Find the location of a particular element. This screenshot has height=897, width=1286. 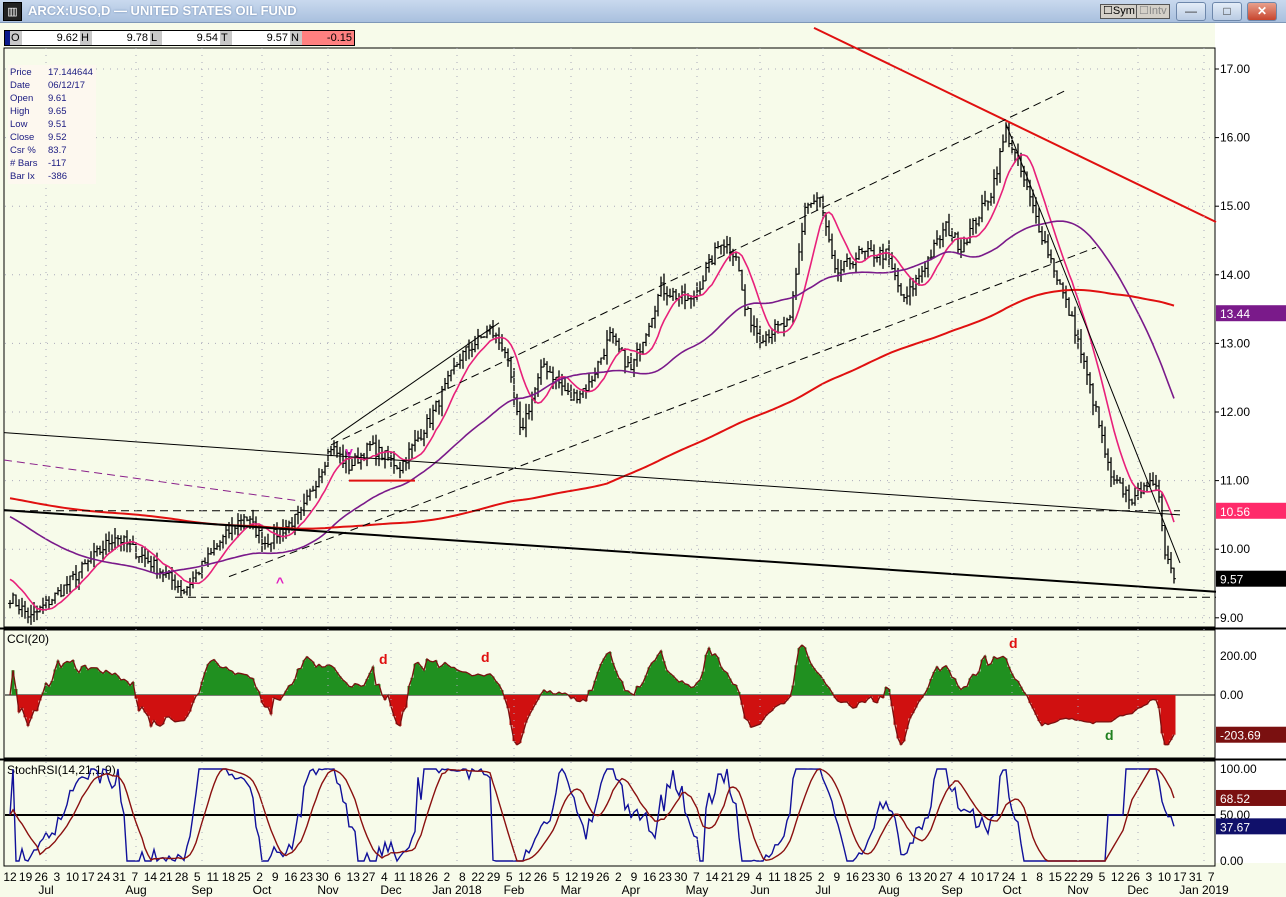

x-day-tick: 4 is located at coordinates (961, 877).